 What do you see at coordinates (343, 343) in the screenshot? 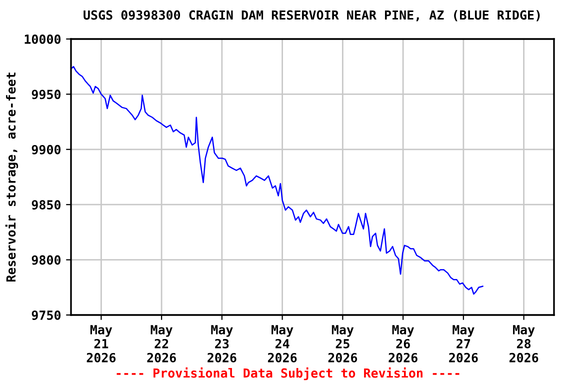
I see `x-tick-label: May 25 2026` at bounding box center [343, 343].